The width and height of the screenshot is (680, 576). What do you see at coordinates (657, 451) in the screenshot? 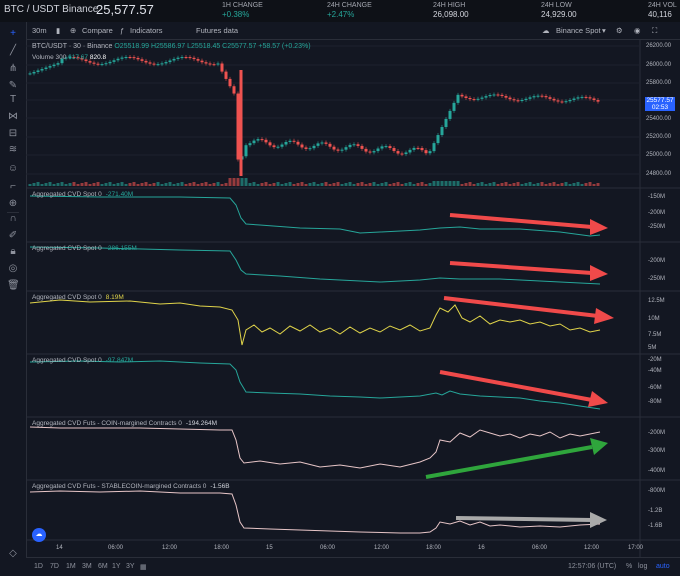
I see `indicator-axis-tick: -300M` at bounding box center [657, 451].